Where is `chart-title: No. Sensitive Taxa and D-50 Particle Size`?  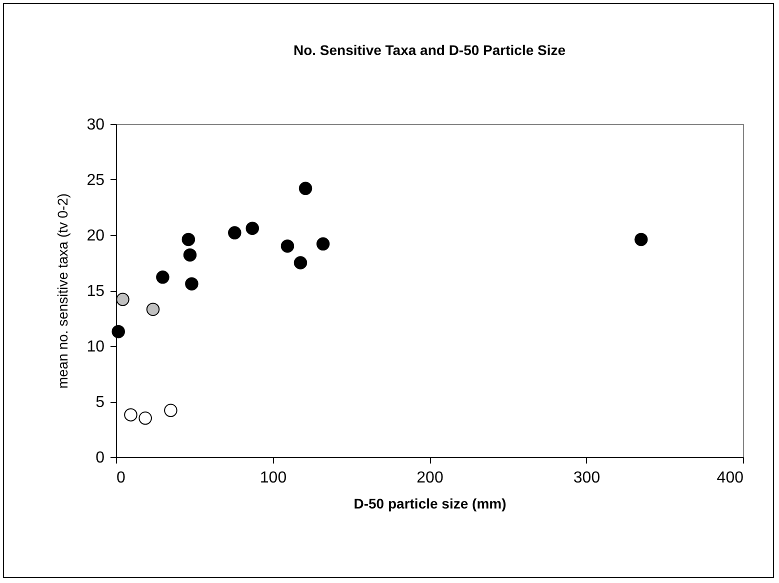 chart-title: No. Sensitive Taxa and D-50 Particle Size is located at coordinates (429, 50).